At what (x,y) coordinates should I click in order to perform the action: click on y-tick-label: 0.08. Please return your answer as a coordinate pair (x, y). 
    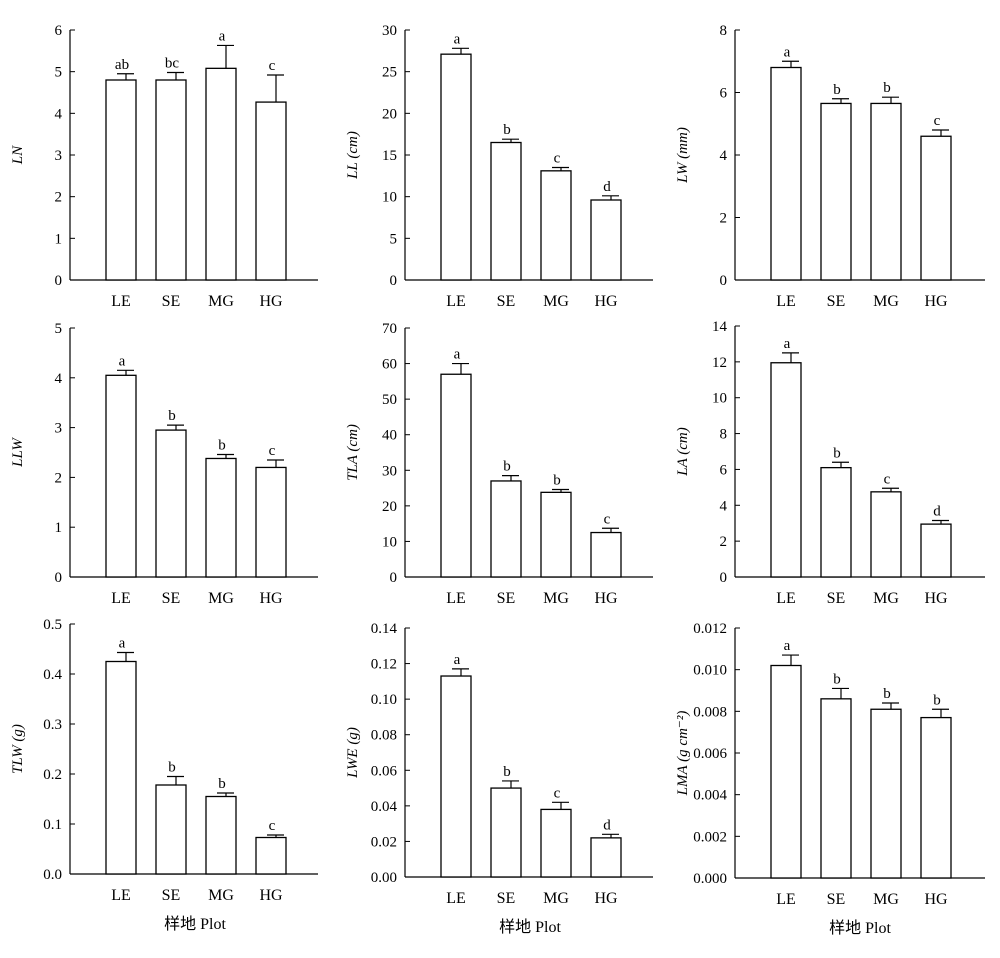
    Looking at the image, I should click on (384, 736).